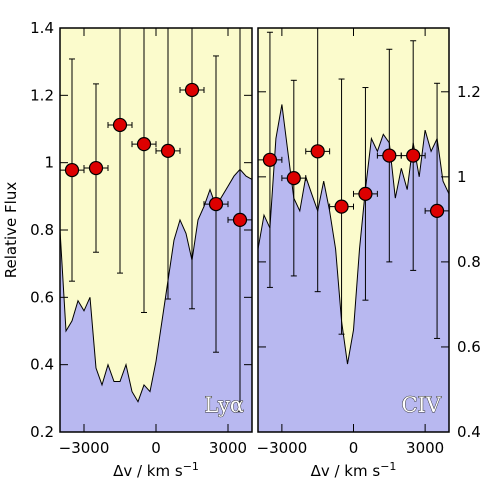  What do you see at coordinates (421, 405) in the screenshot?
I see `annotation: CIV` at bounding box center [421, 405].